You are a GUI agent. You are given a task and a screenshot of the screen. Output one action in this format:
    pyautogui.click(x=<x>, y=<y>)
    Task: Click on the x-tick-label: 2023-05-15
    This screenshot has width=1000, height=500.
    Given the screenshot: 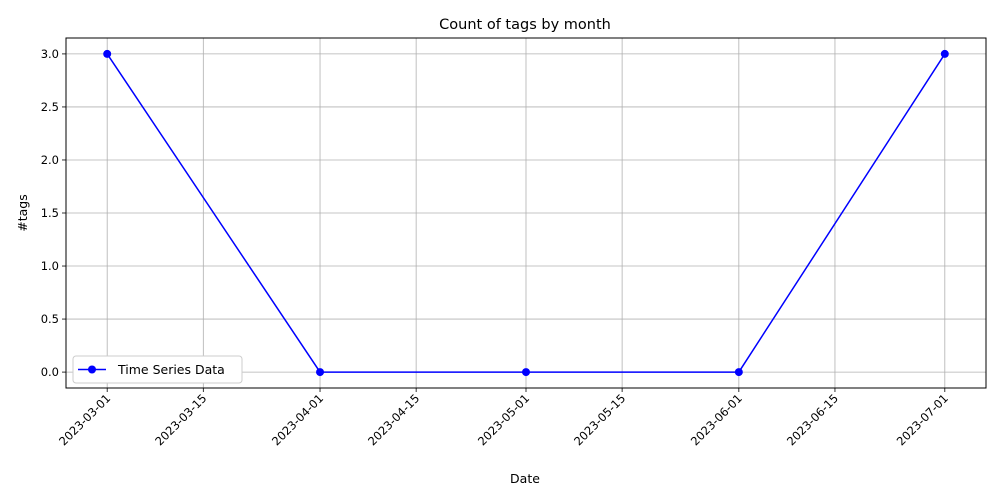 What is the action you would take?
    pyautogui.click(x=599, y=419)
    